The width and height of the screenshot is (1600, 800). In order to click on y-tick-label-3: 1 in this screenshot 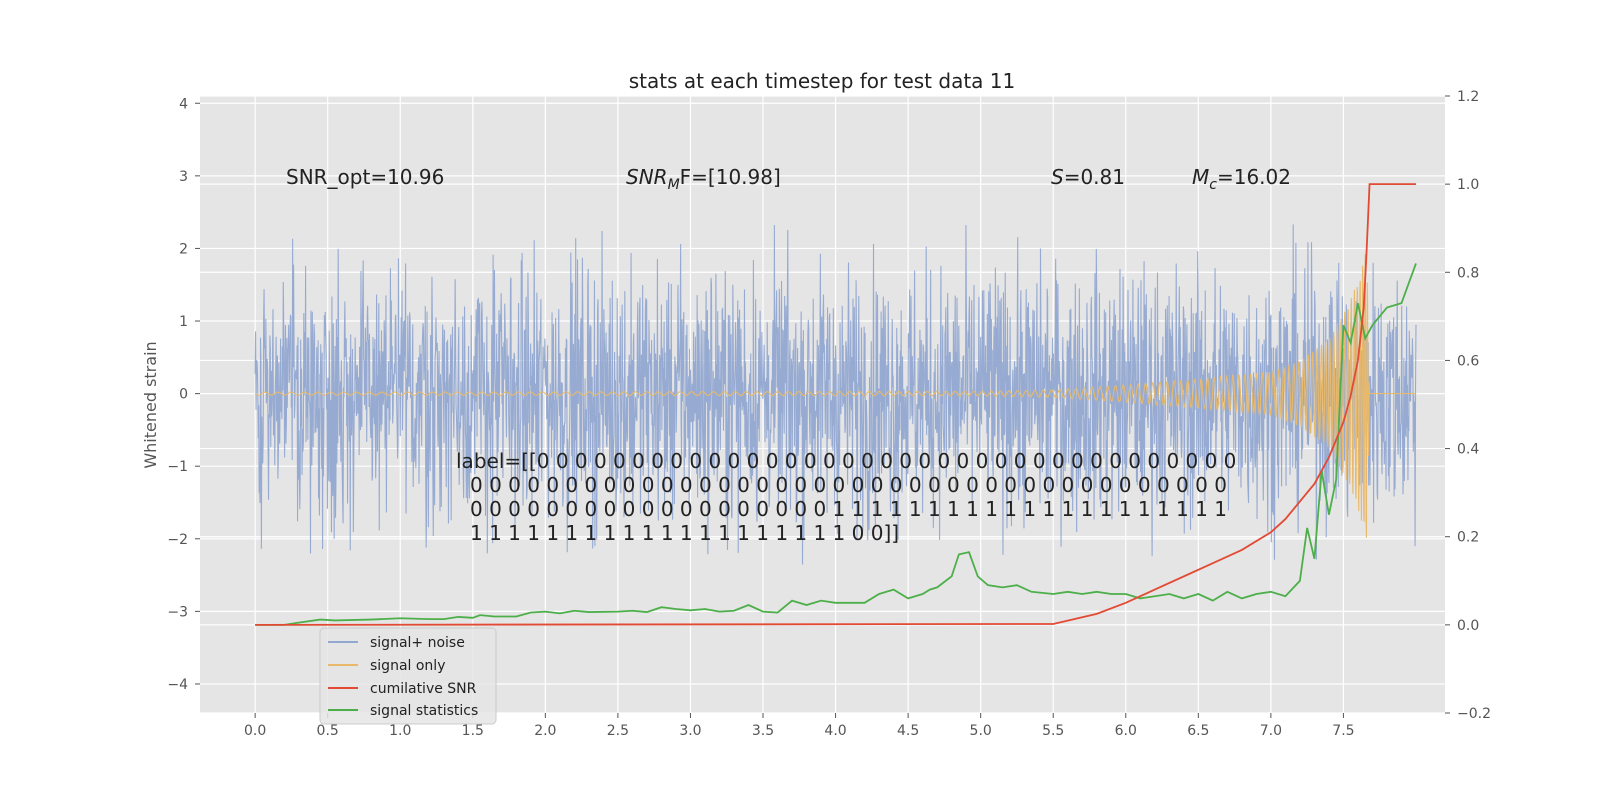, I will do `click(183, 322)`.